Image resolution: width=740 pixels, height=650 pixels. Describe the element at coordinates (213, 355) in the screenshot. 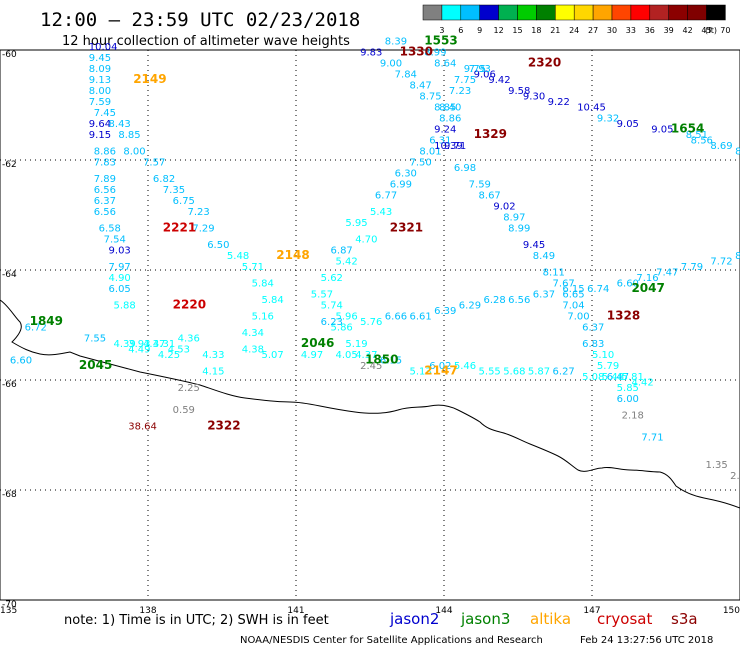

I see `wave-height-label: 4.33` at that location.